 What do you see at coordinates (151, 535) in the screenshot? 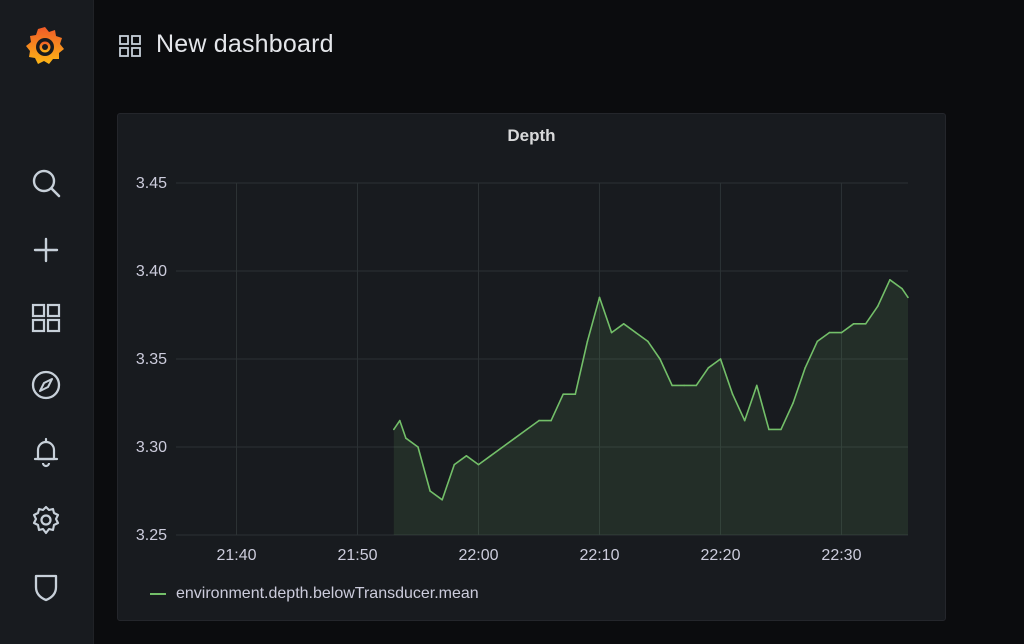
I see `y-tick-label: 3.25` at bounding box center [151, 535].